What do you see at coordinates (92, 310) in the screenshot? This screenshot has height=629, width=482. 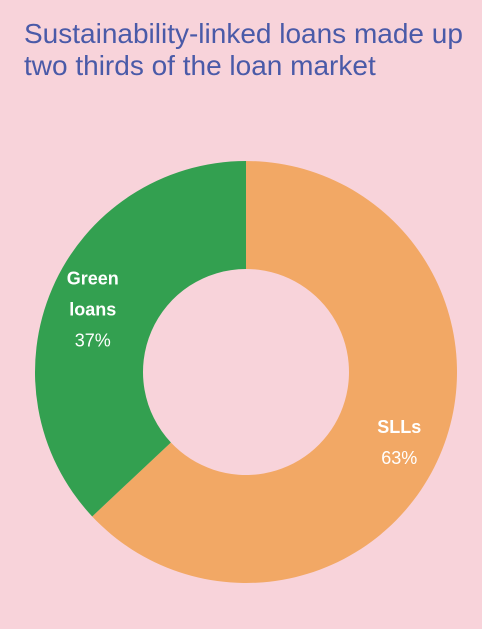 I see `slice-label-1-1: loans` at bounding box center [92, 310].